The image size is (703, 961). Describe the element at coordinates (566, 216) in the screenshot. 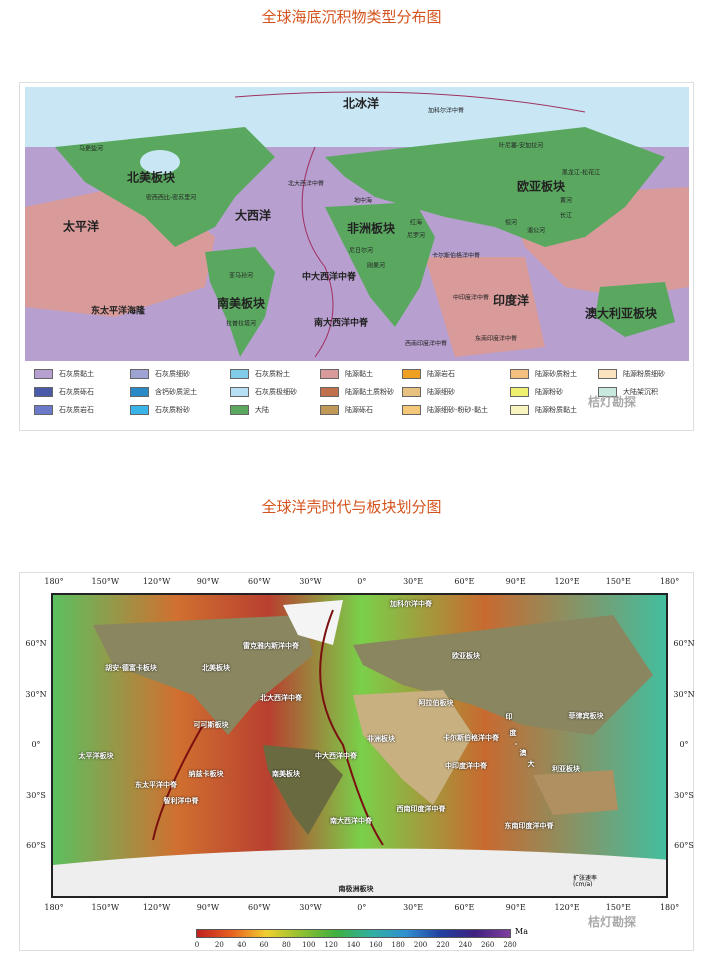

I see `label-yangtze: 长江` at that location.